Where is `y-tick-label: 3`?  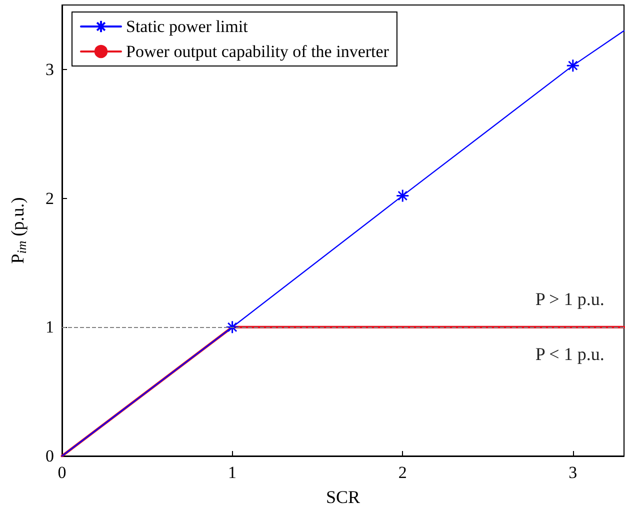
y-tick-label: 3 is located at coordinates (50, 69).